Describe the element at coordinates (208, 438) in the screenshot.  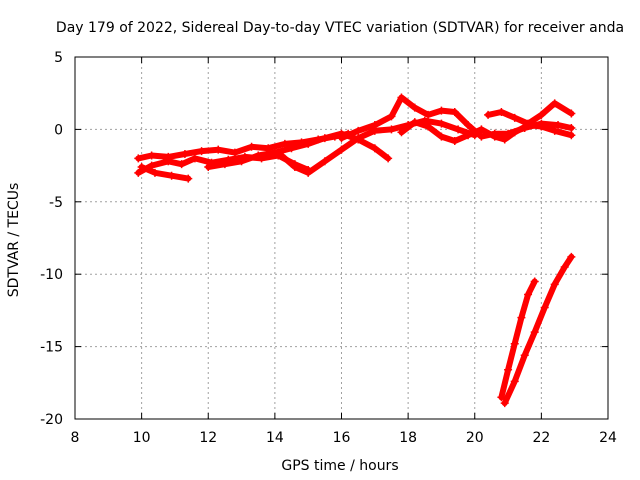
I see `x-tick-label: 12` at that location.